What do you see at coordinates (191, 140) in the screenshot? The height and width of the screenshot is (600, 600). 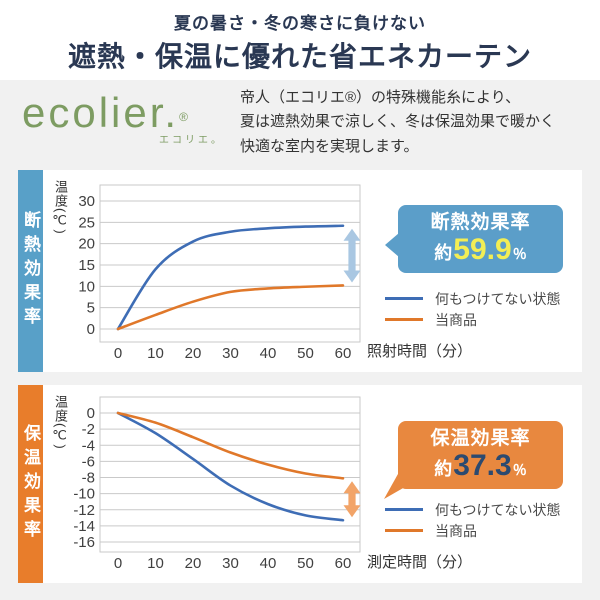 I see `brand-kana: エコリエ。` at bounding box center [191, 140].